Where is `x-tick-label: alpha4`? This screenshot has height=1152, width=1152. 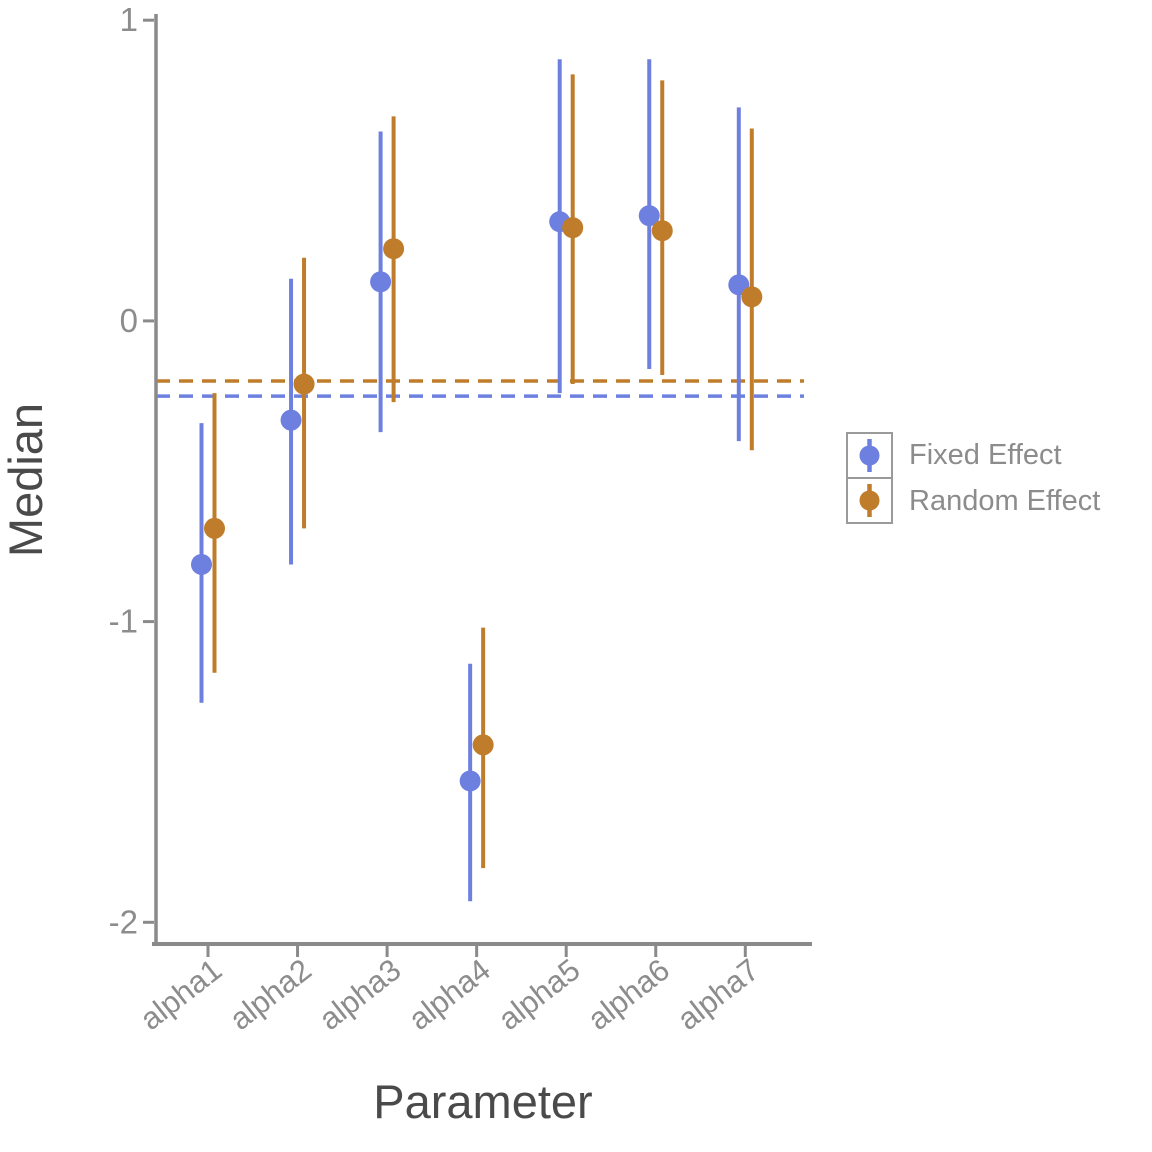 x-tick-label: alpha4 is located at coordinates (449, 994).